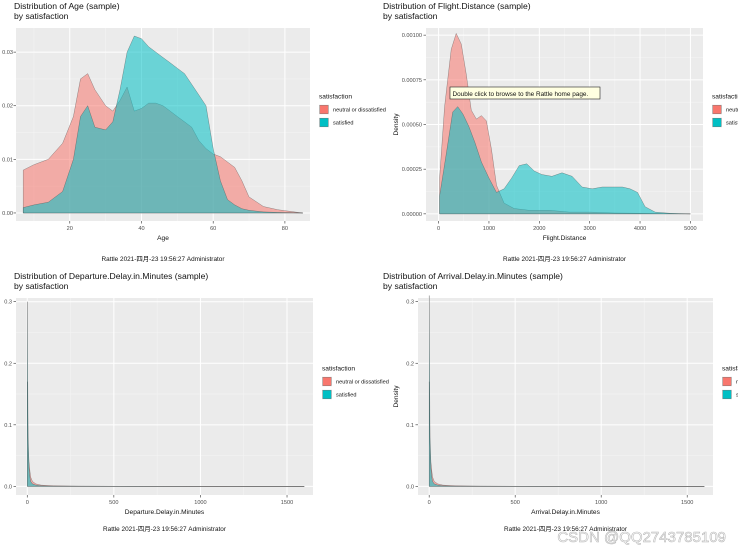 Image resolution: width=738 pixels, height=554 pixels. What do you see at coordinates (7, 214) in the screenshot?
I see `y-tick-label: 0.00` at bounding box center [7, 214].